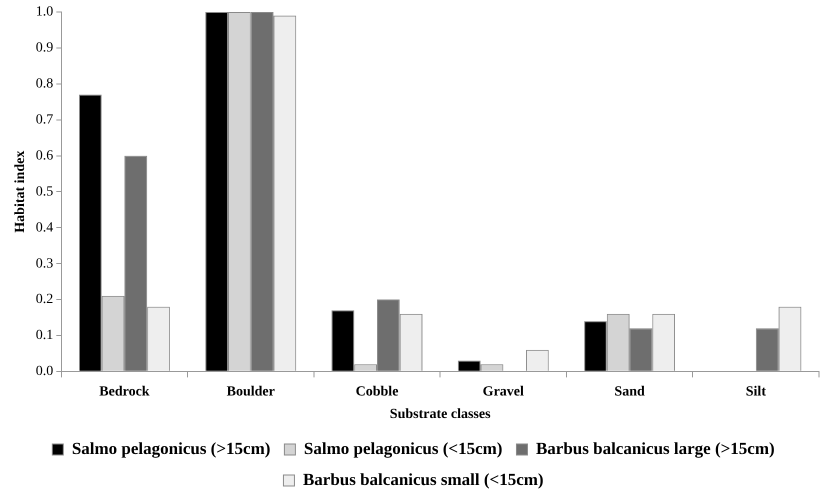 The image size is (829, 503). I want to click on x-tick-label: Bedrock, so click(124, 392).